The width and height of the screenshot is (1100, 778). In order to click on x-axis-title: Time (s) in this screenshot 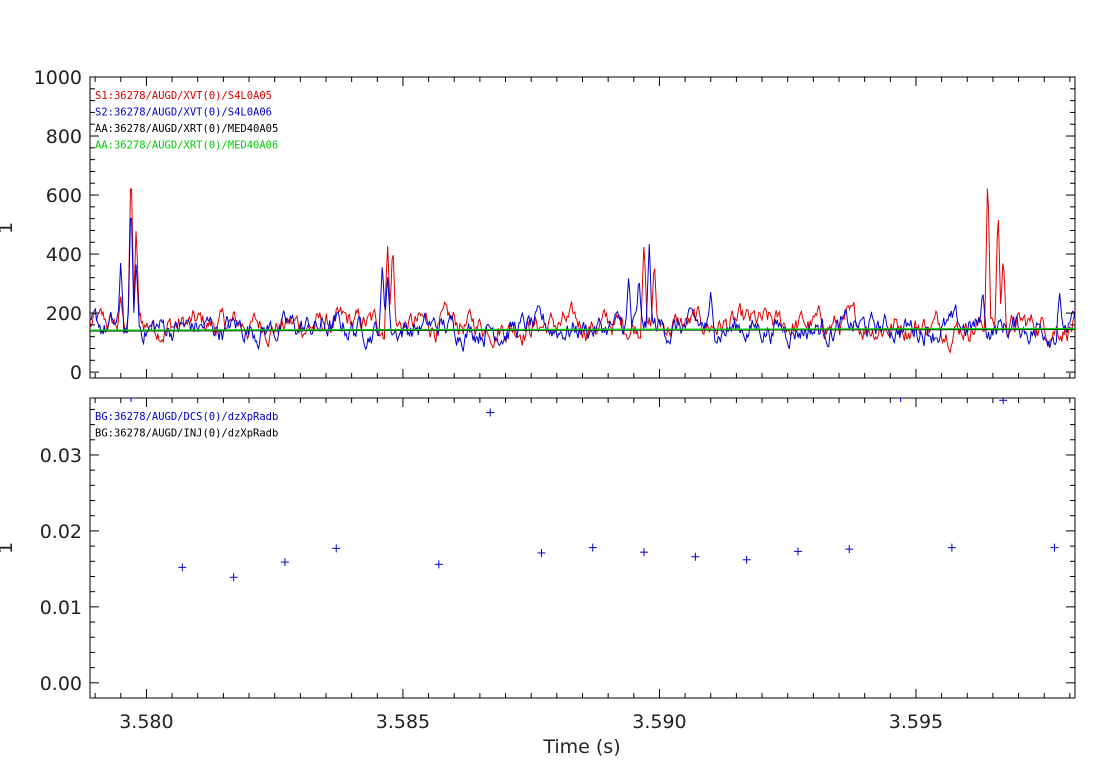, I will do `click(581, 747)`.